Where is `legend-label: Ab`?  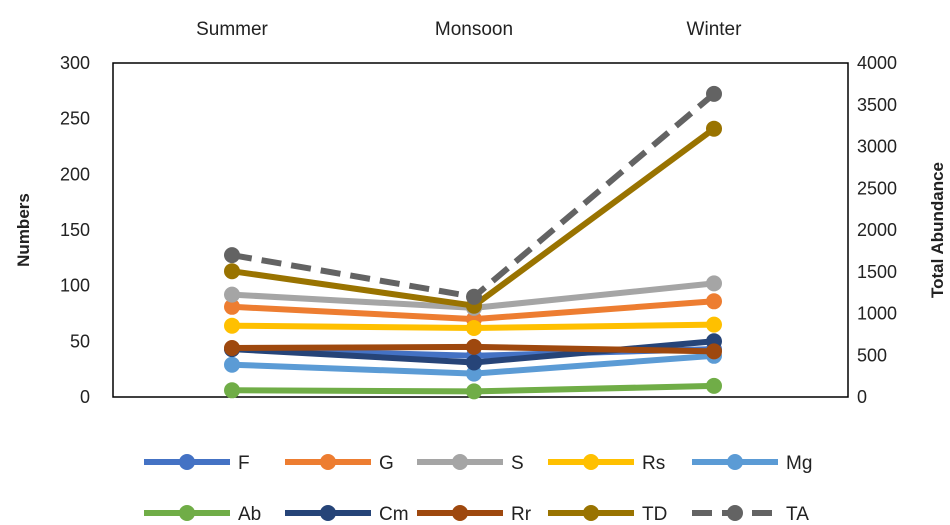
legend-label: Ab is located at coordinates (249, 514).